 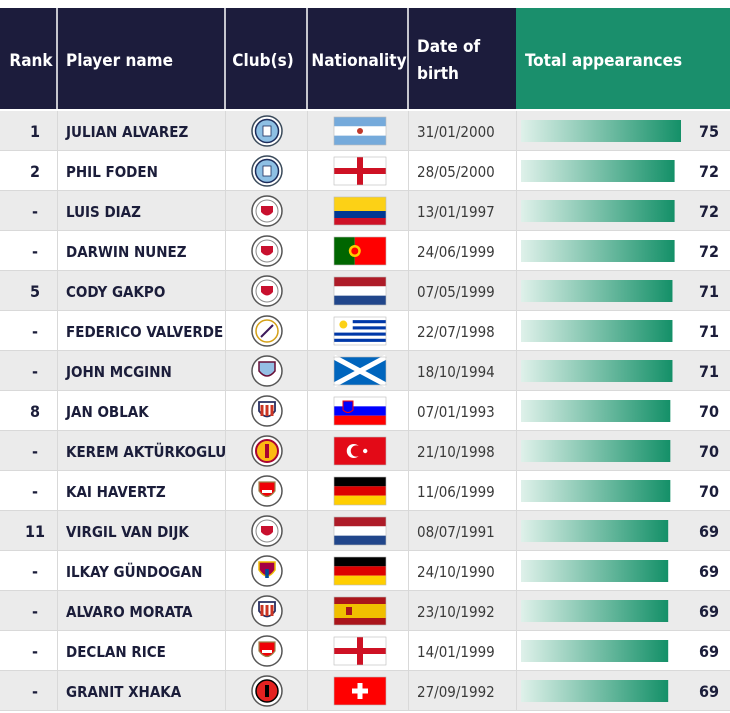 I want to click on appearances-value: 75, so click(x=709, y=131).